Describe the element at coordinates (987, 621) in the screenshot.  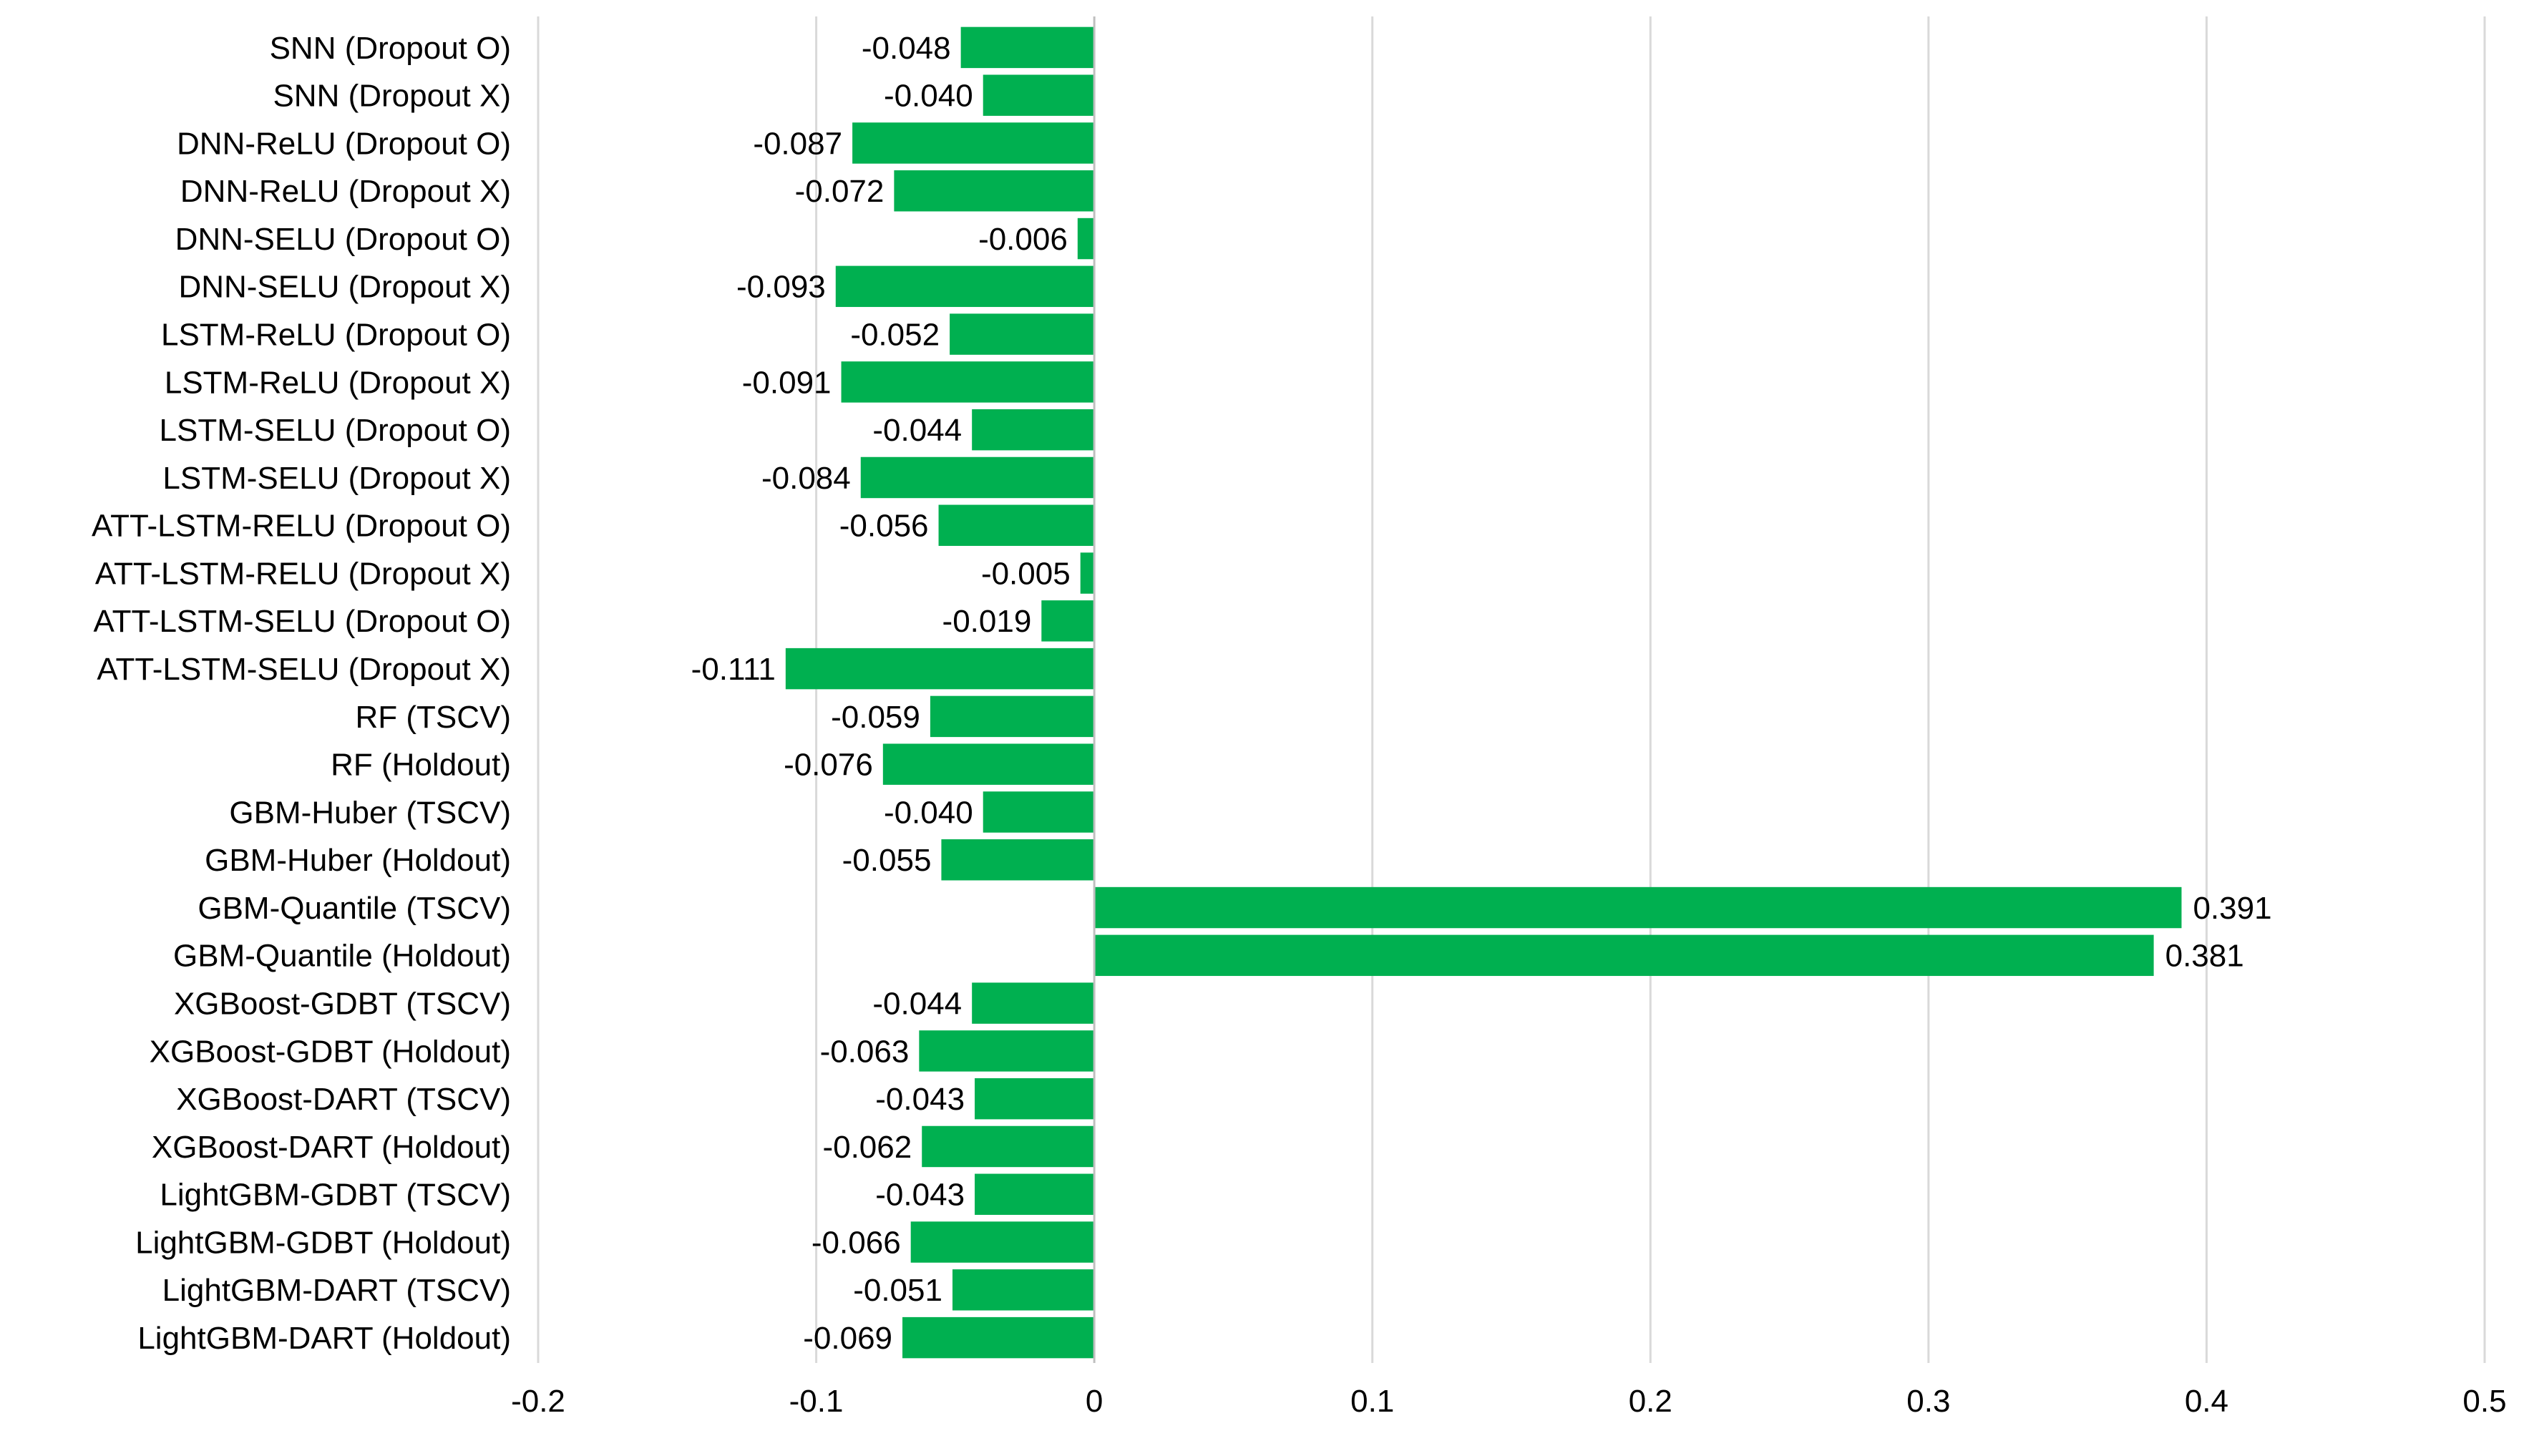
I see `value-label: -0.019` at that location.